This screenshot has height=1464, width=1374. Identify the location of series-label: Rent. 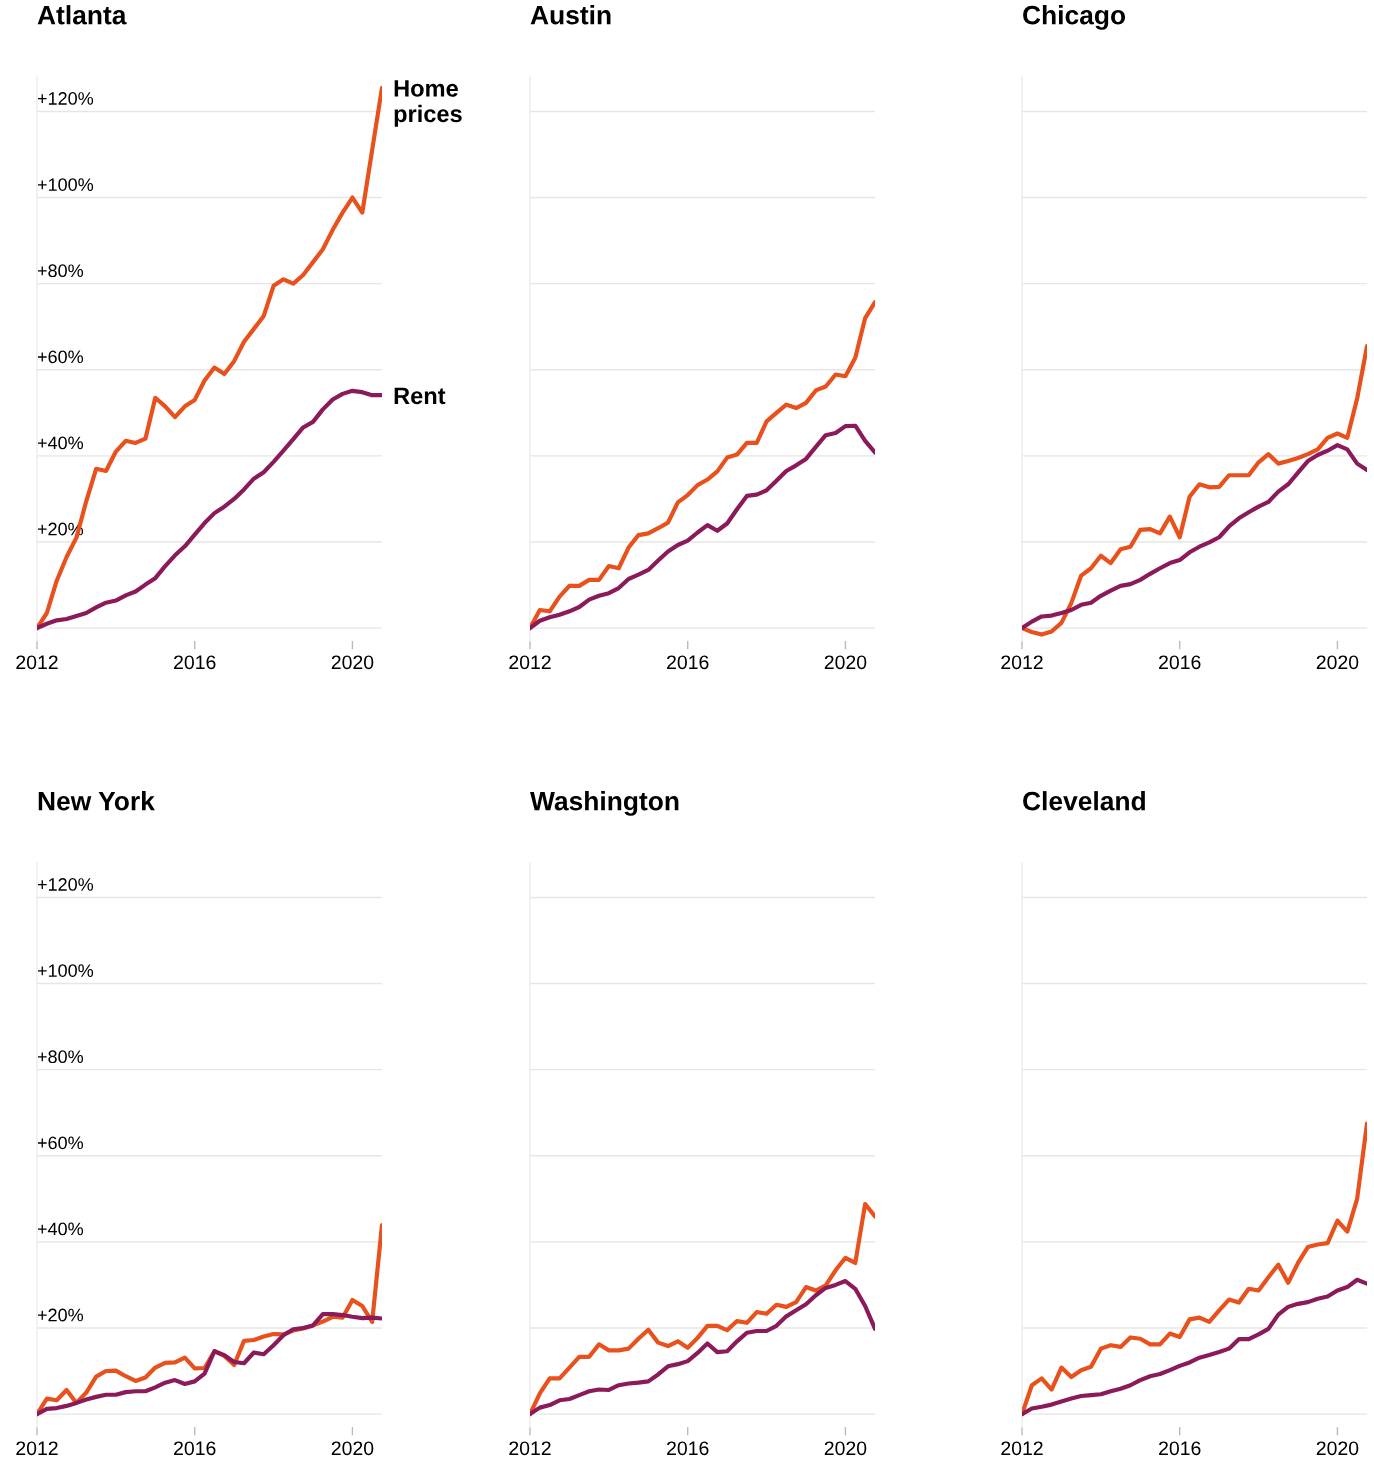
(420, 396).